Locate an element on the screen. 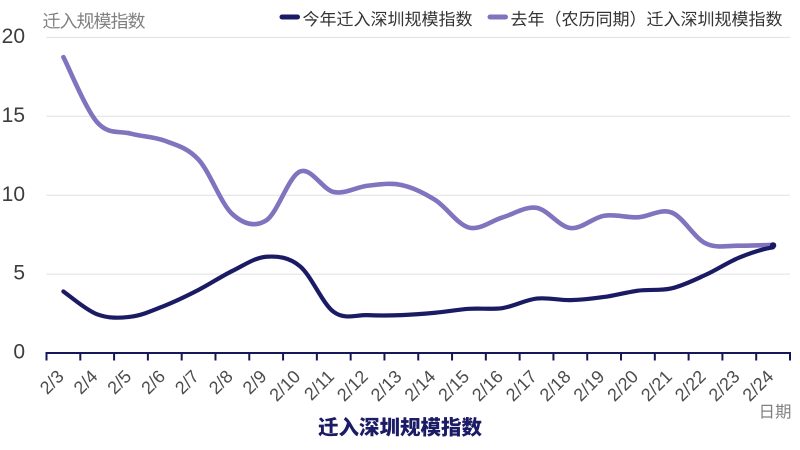 The height and width of the screenshot is (450, 800). svg-text: 20 is located at coordinates (13, 36).